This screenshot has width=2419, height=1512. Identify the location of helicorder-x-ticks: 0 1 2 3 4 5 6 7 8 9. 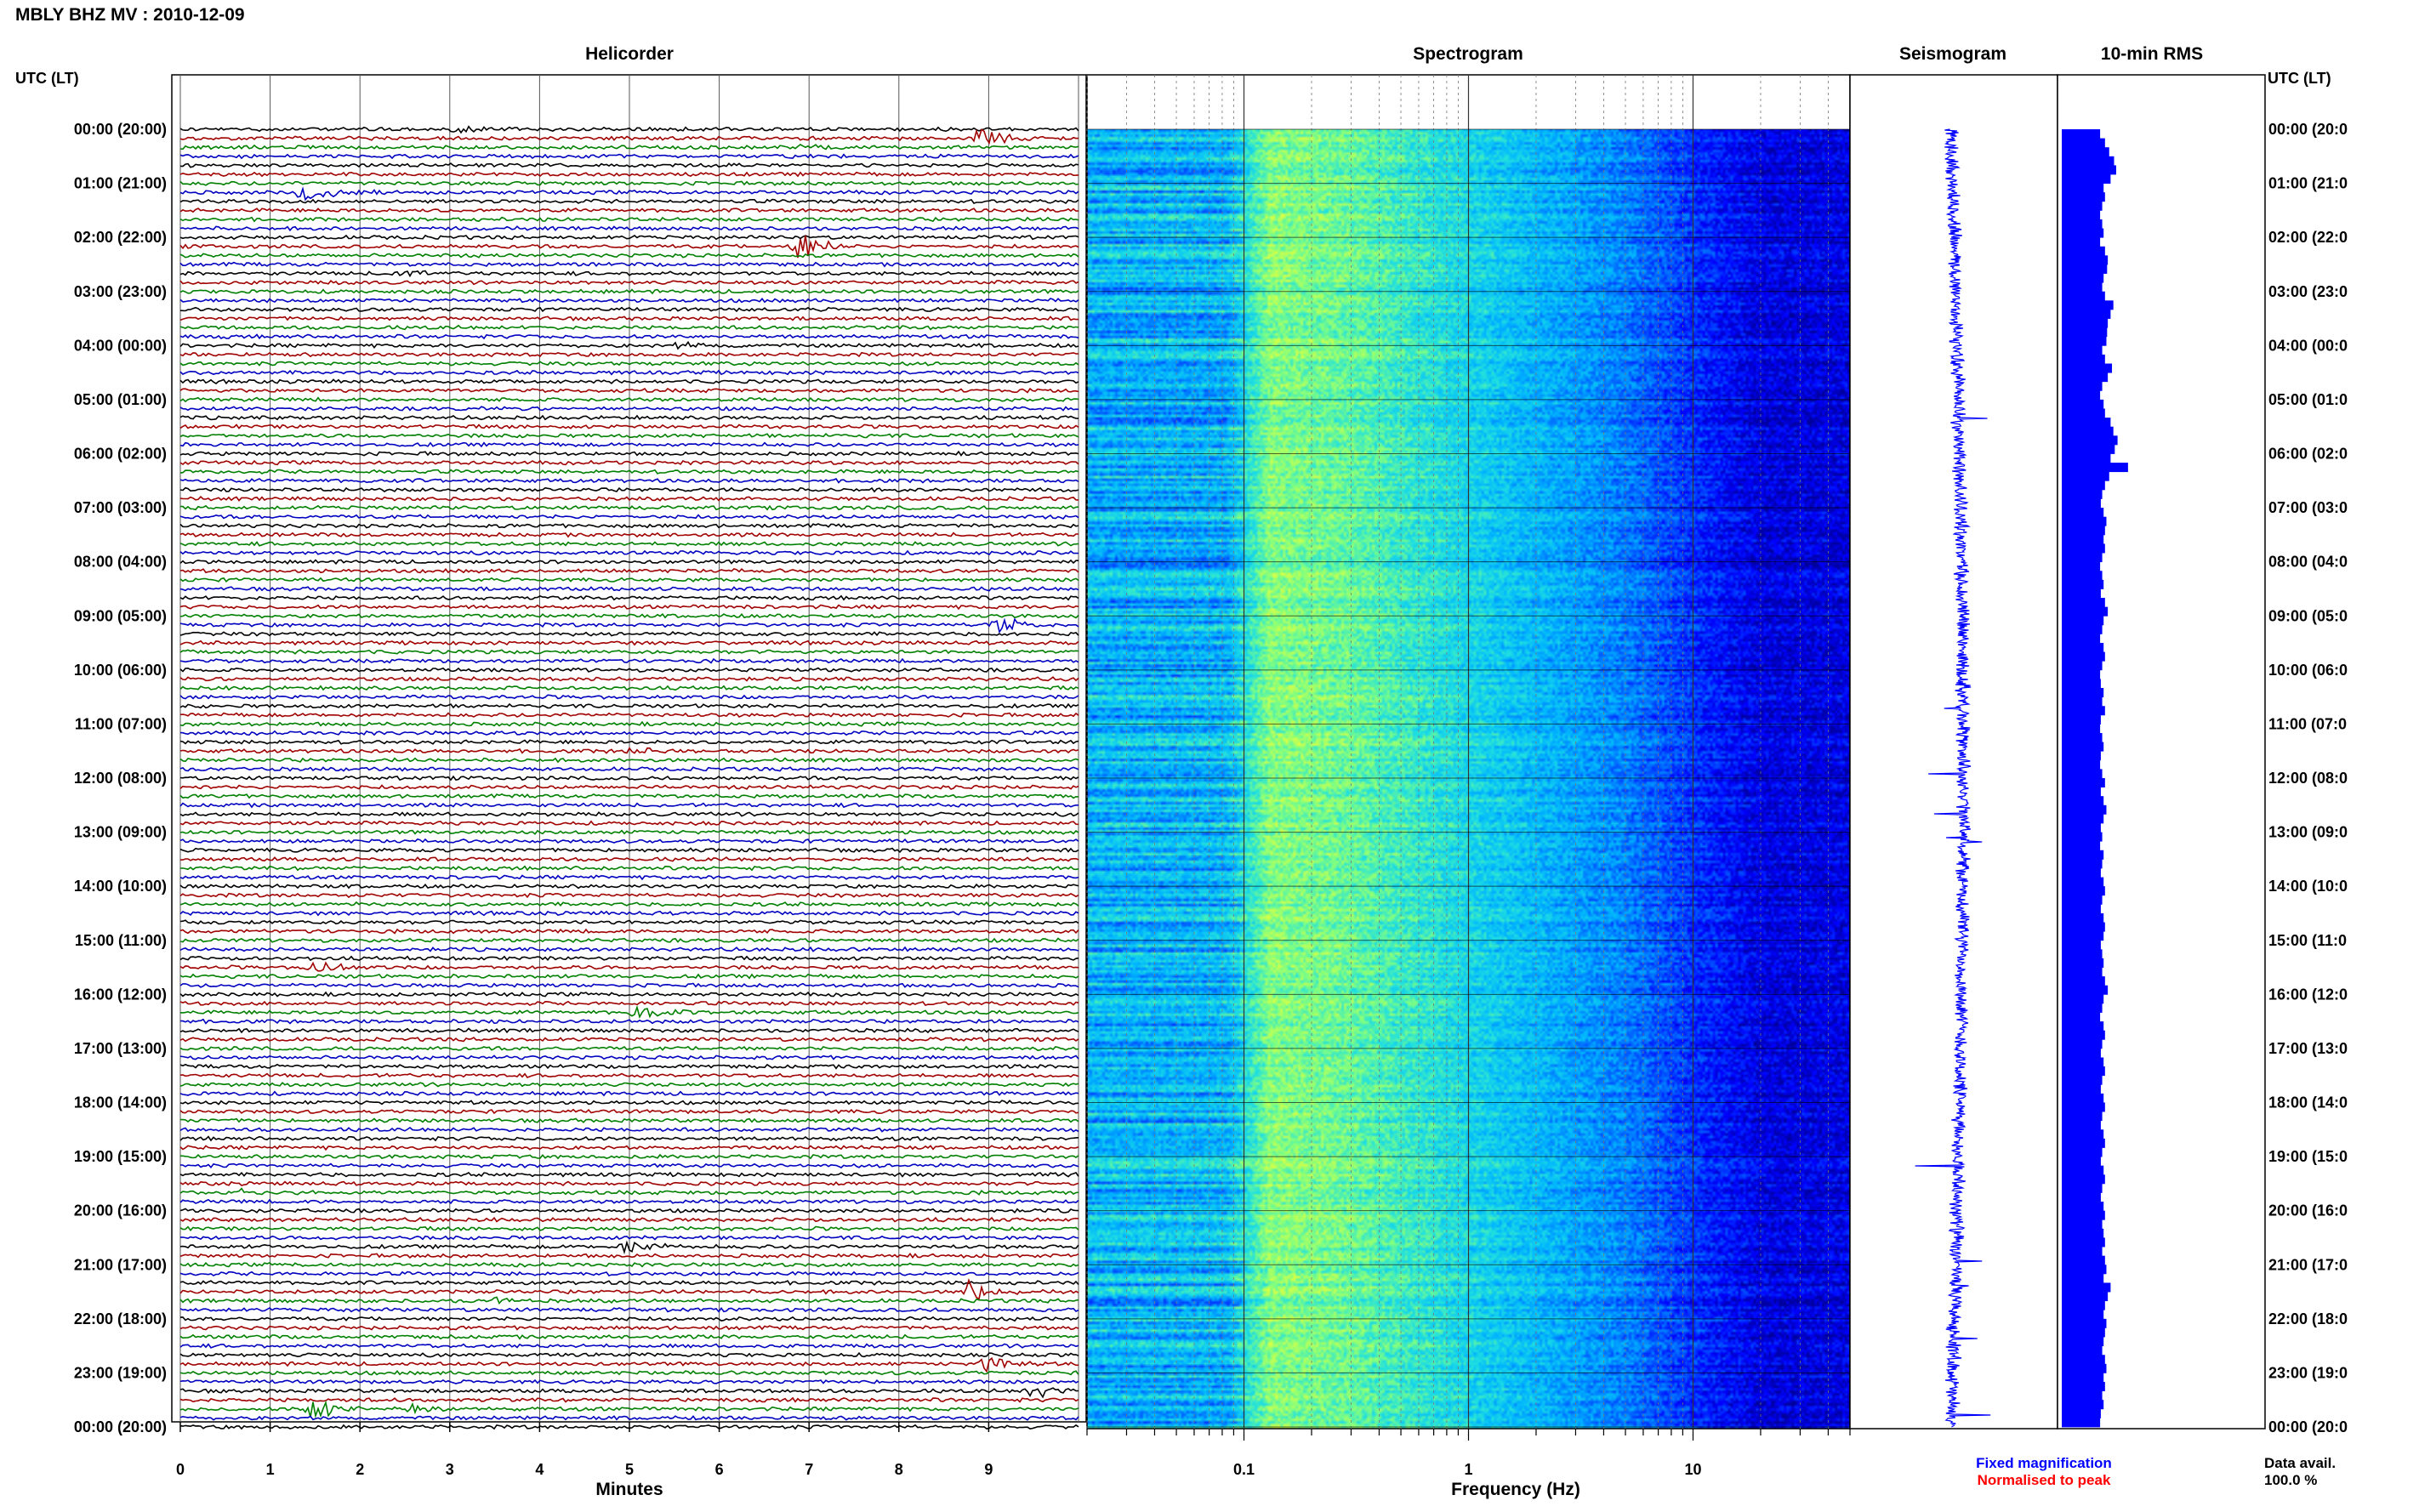
(584, 1450).